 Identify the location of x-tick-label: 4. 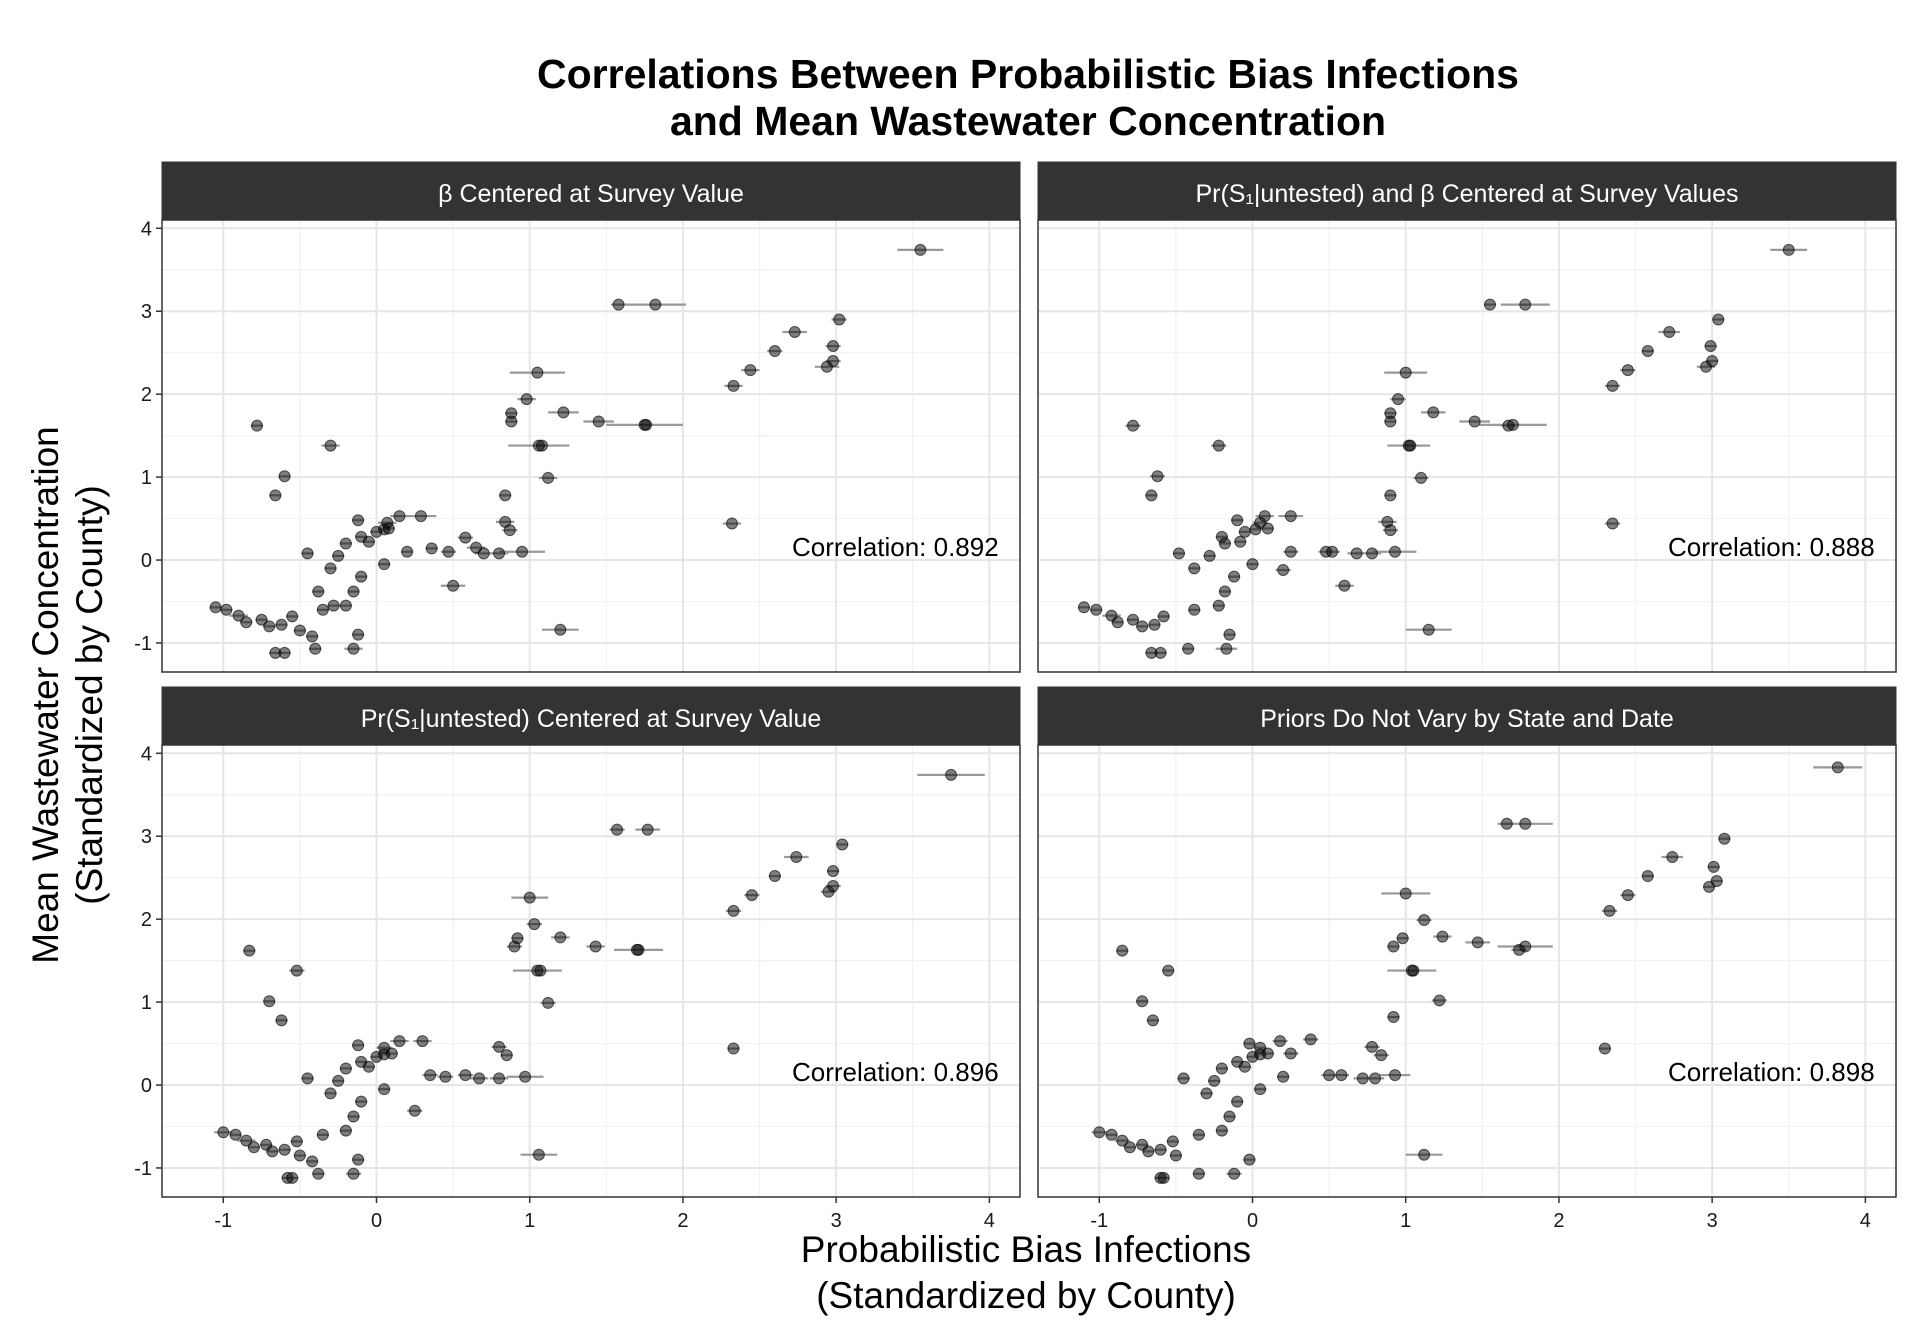
(989, 1221).